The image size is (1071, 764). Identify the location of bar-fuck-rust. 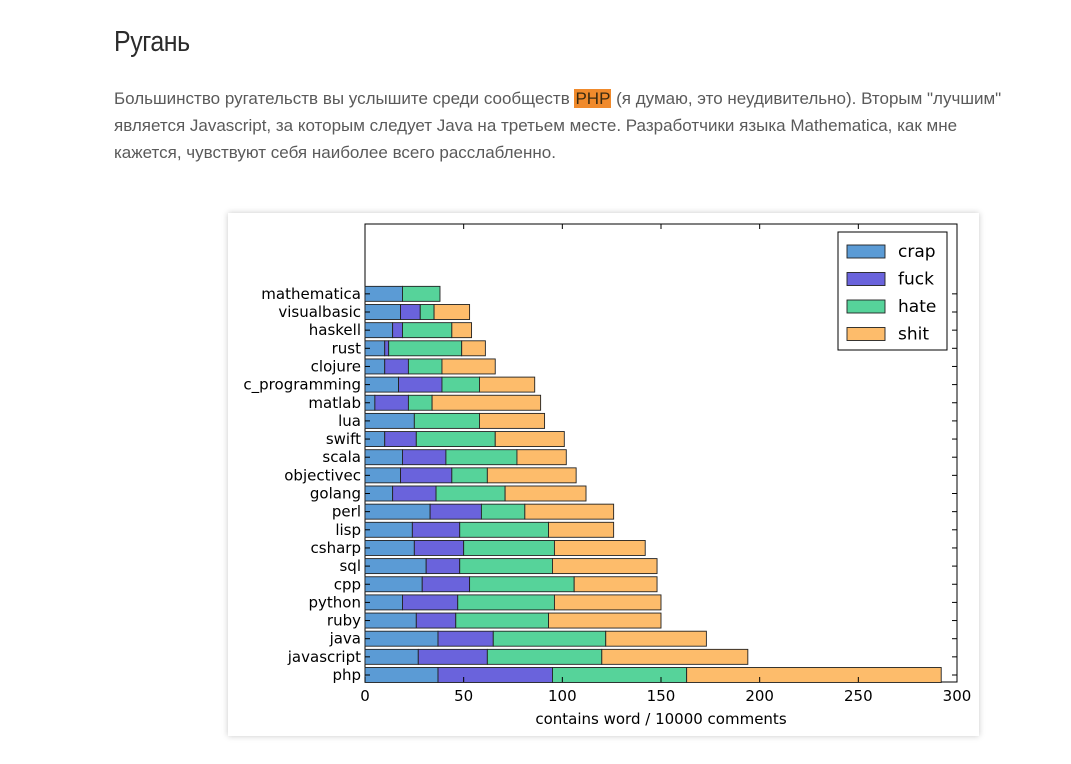
(387, 348).